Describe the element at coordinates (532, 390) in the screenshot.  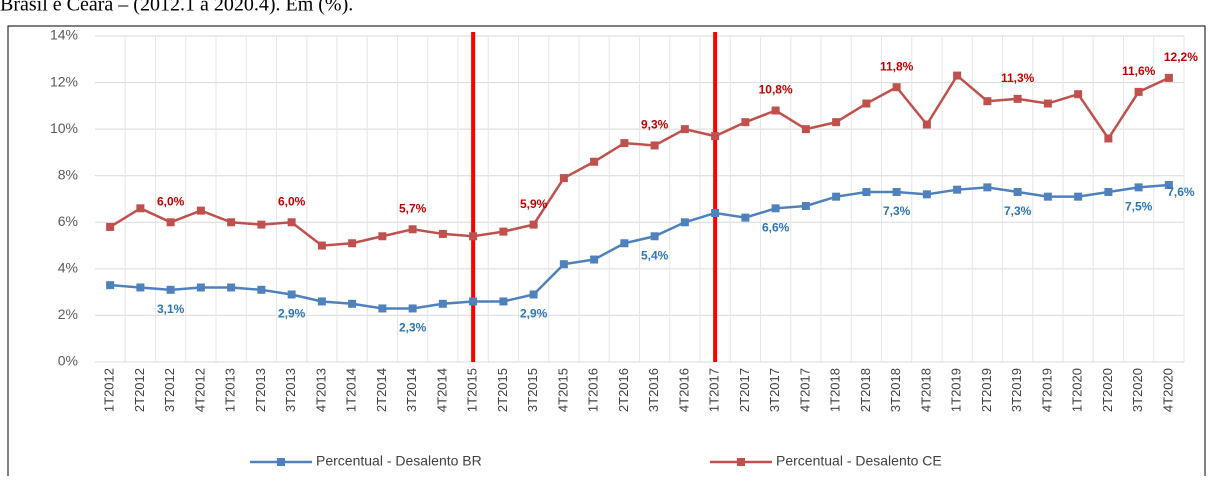
I see `x-tick-label: 3T2015` at that location.